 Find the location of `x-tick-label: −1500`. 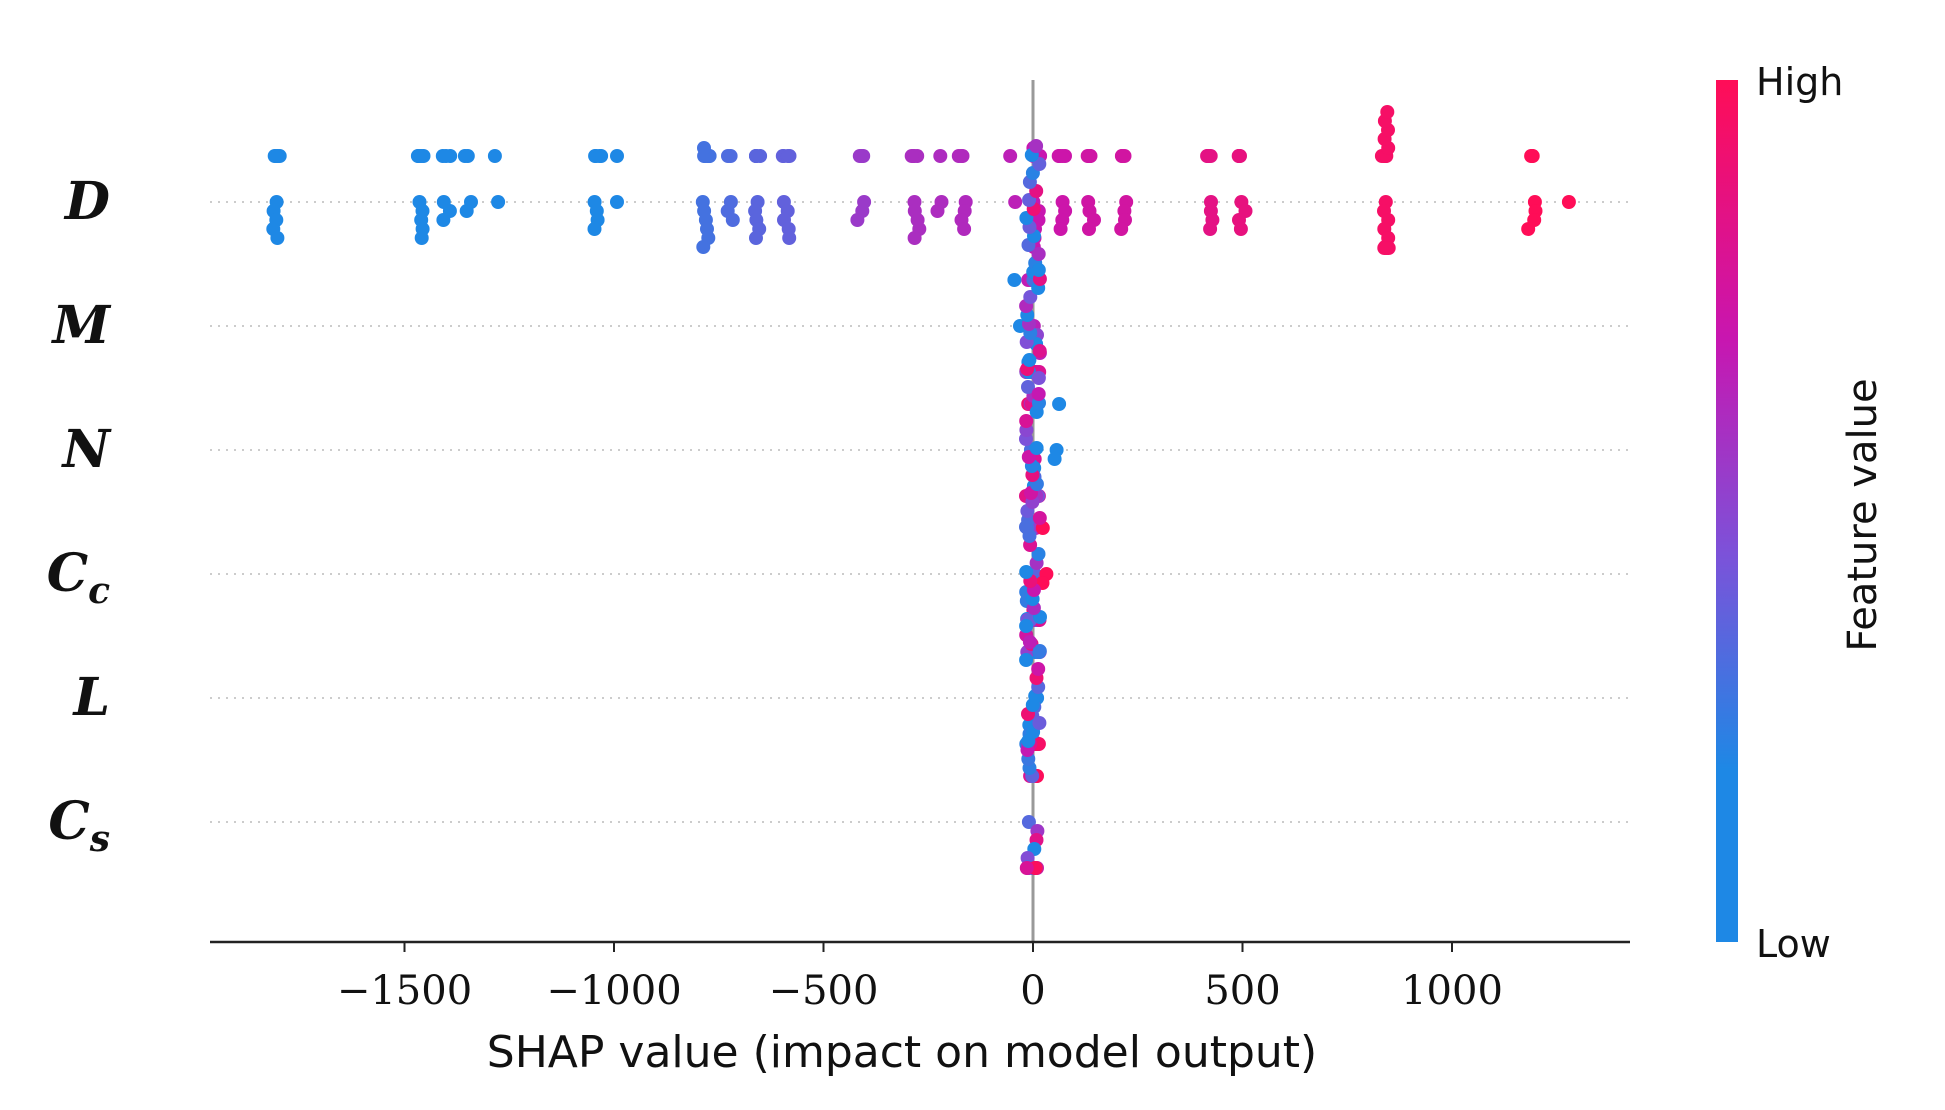

x-tick-label: −1500 is located at coordinates (404, 991).